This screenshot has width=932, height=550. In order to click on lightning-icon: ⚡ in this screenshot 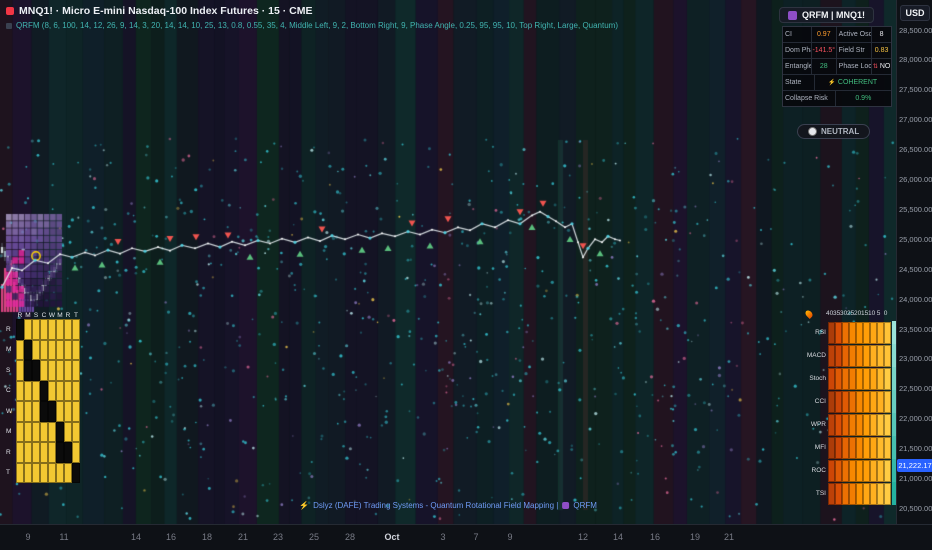, I will do `click(304, 505)`.